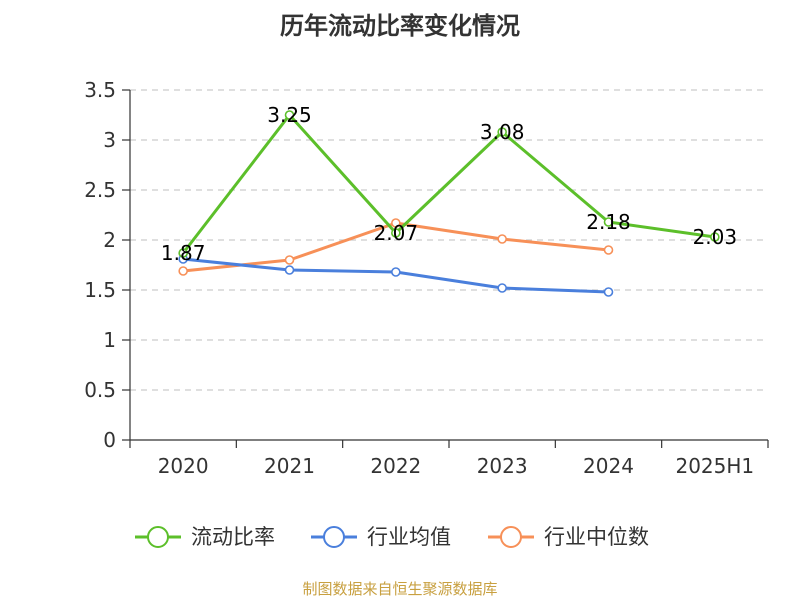 This screenshot has width=800, height=600. I want to click on x-tick-label: 2025H1, so click(714, 466).